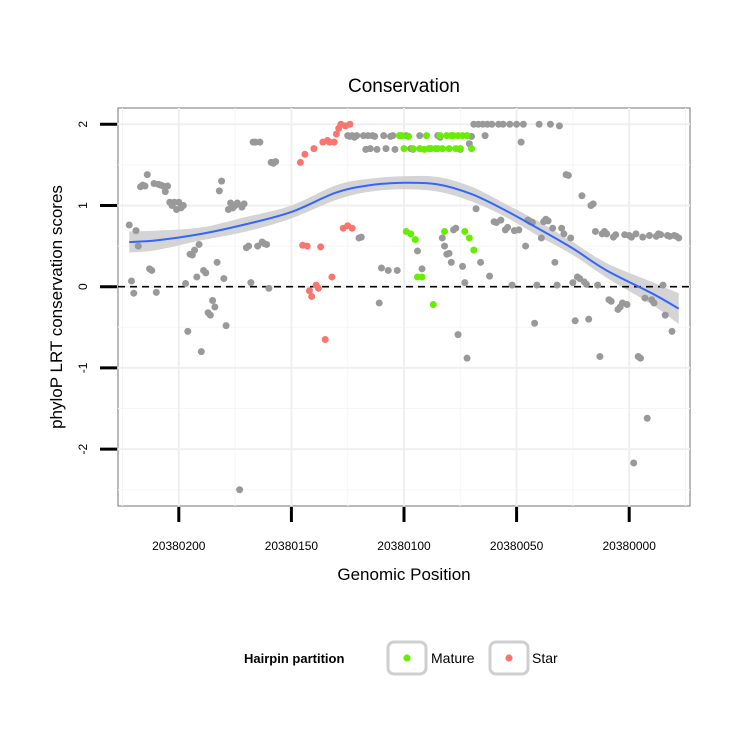 Image resolution: width=750 pixels, height=750 pixels. Describe the element at coordinates (83, 367) in the screenshot. I see `y-tick-label: -1` at that location.